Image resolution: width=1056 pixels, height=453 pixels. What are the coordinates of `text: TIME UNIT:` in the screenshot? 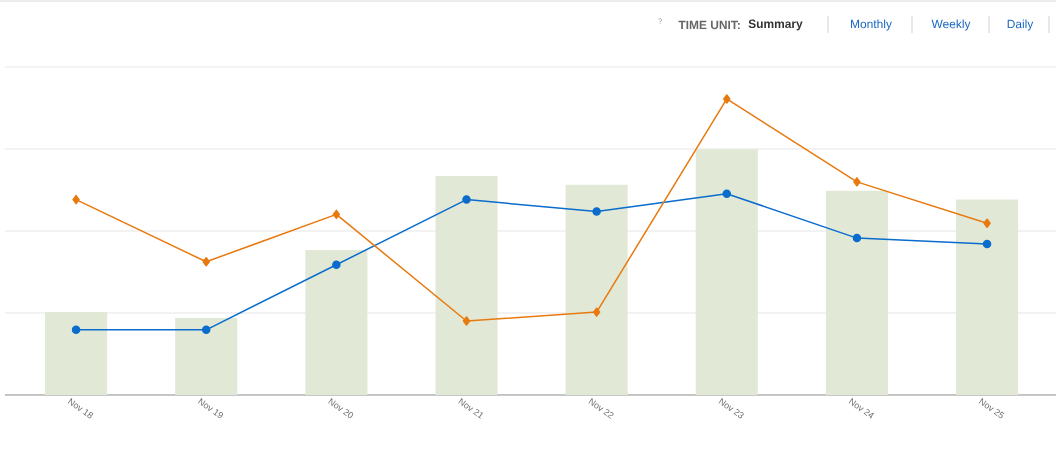 It's located at (709, 25).